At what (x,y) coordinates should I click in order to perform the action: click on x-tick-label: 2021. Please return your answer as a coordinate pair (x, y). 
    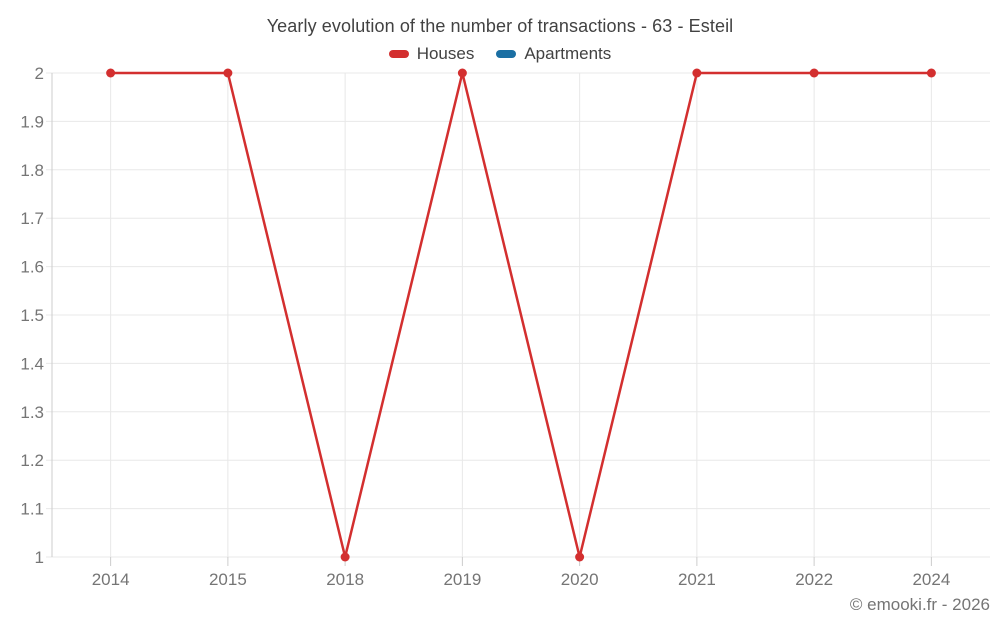
    Looking at the image, I should click on (697, 579).